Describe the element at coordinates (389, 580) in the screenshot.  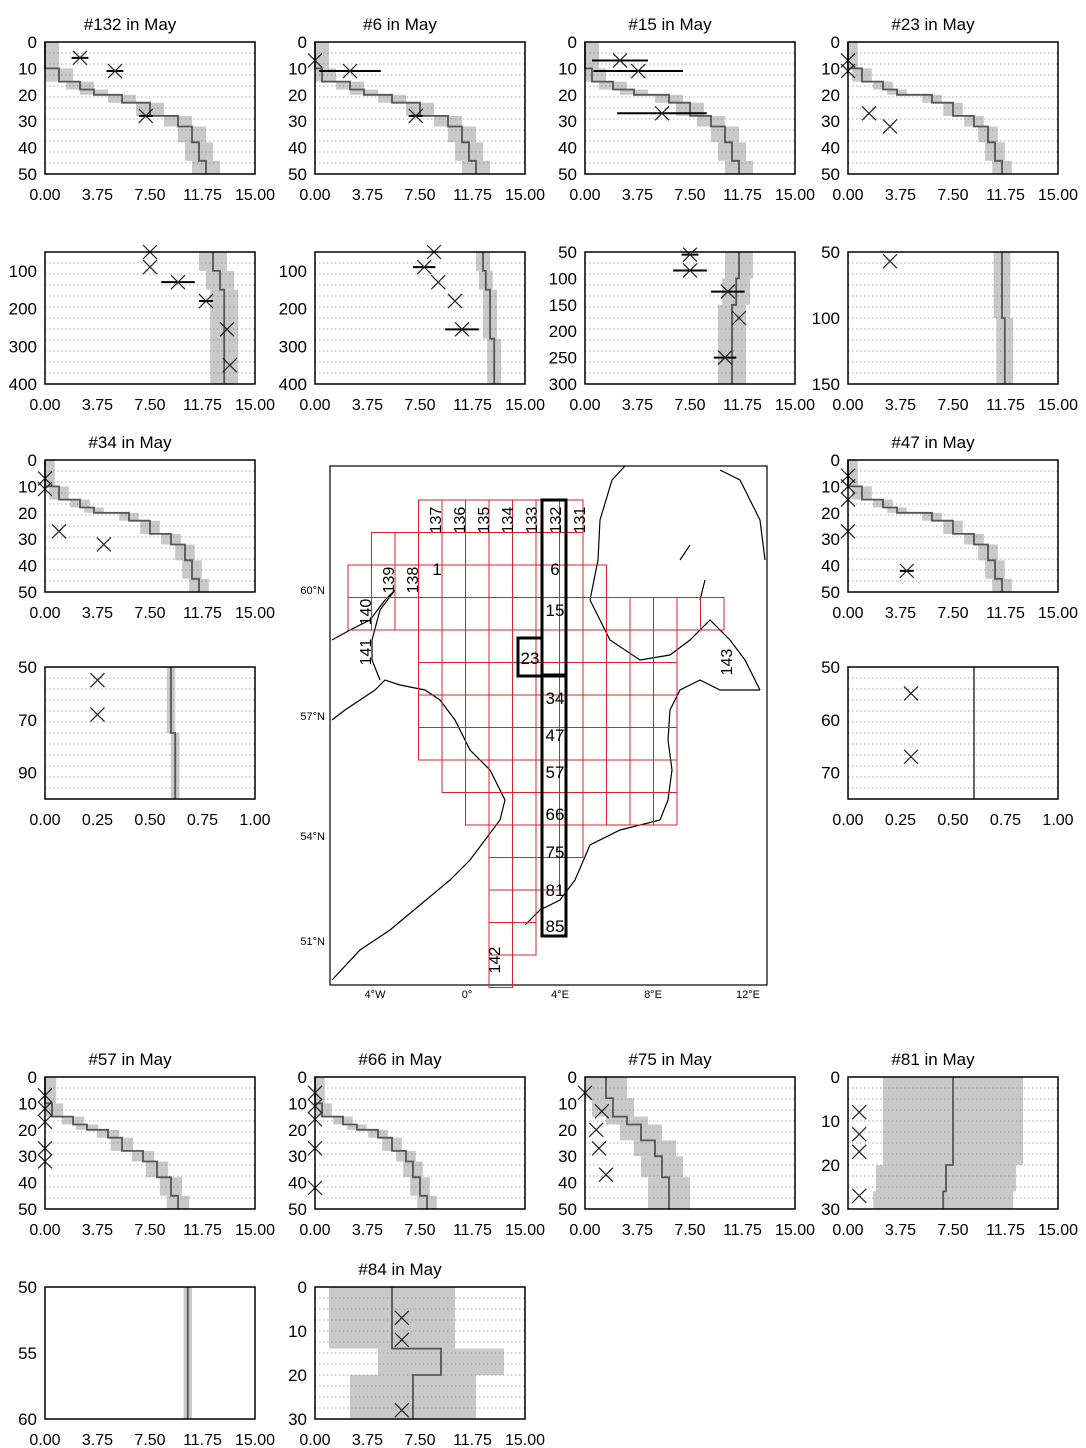
I see `box-label-139: 139` at that location.